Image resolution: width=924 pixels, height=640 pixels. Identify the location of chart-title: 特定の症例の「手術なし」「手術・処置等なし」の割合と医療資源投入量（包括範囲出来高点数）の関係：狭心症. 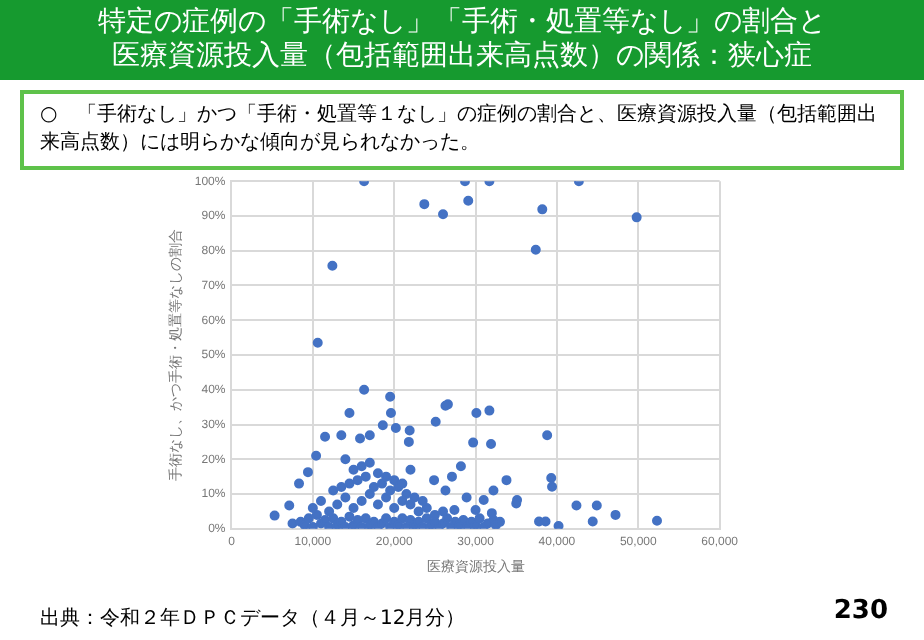
(462, 40).